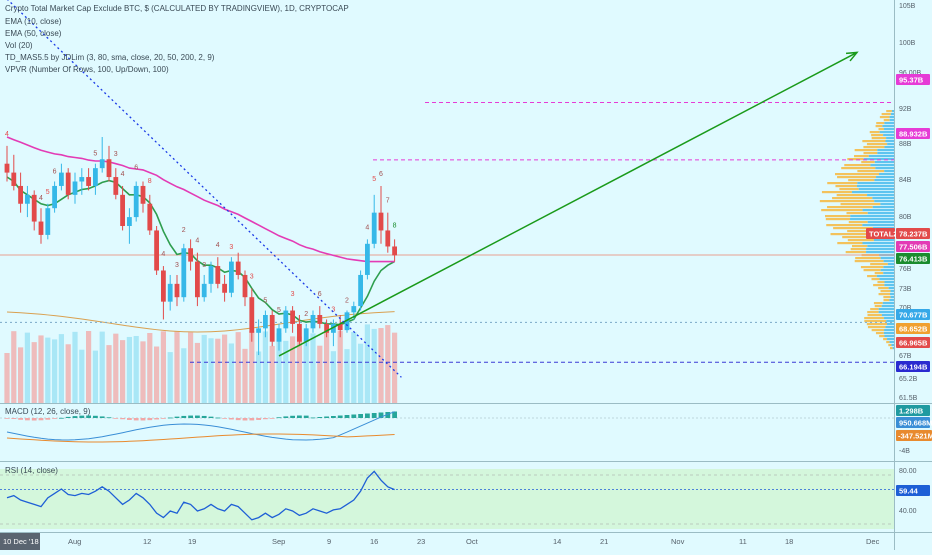  I want to click on time-tick: Nov, so click(678, 541).